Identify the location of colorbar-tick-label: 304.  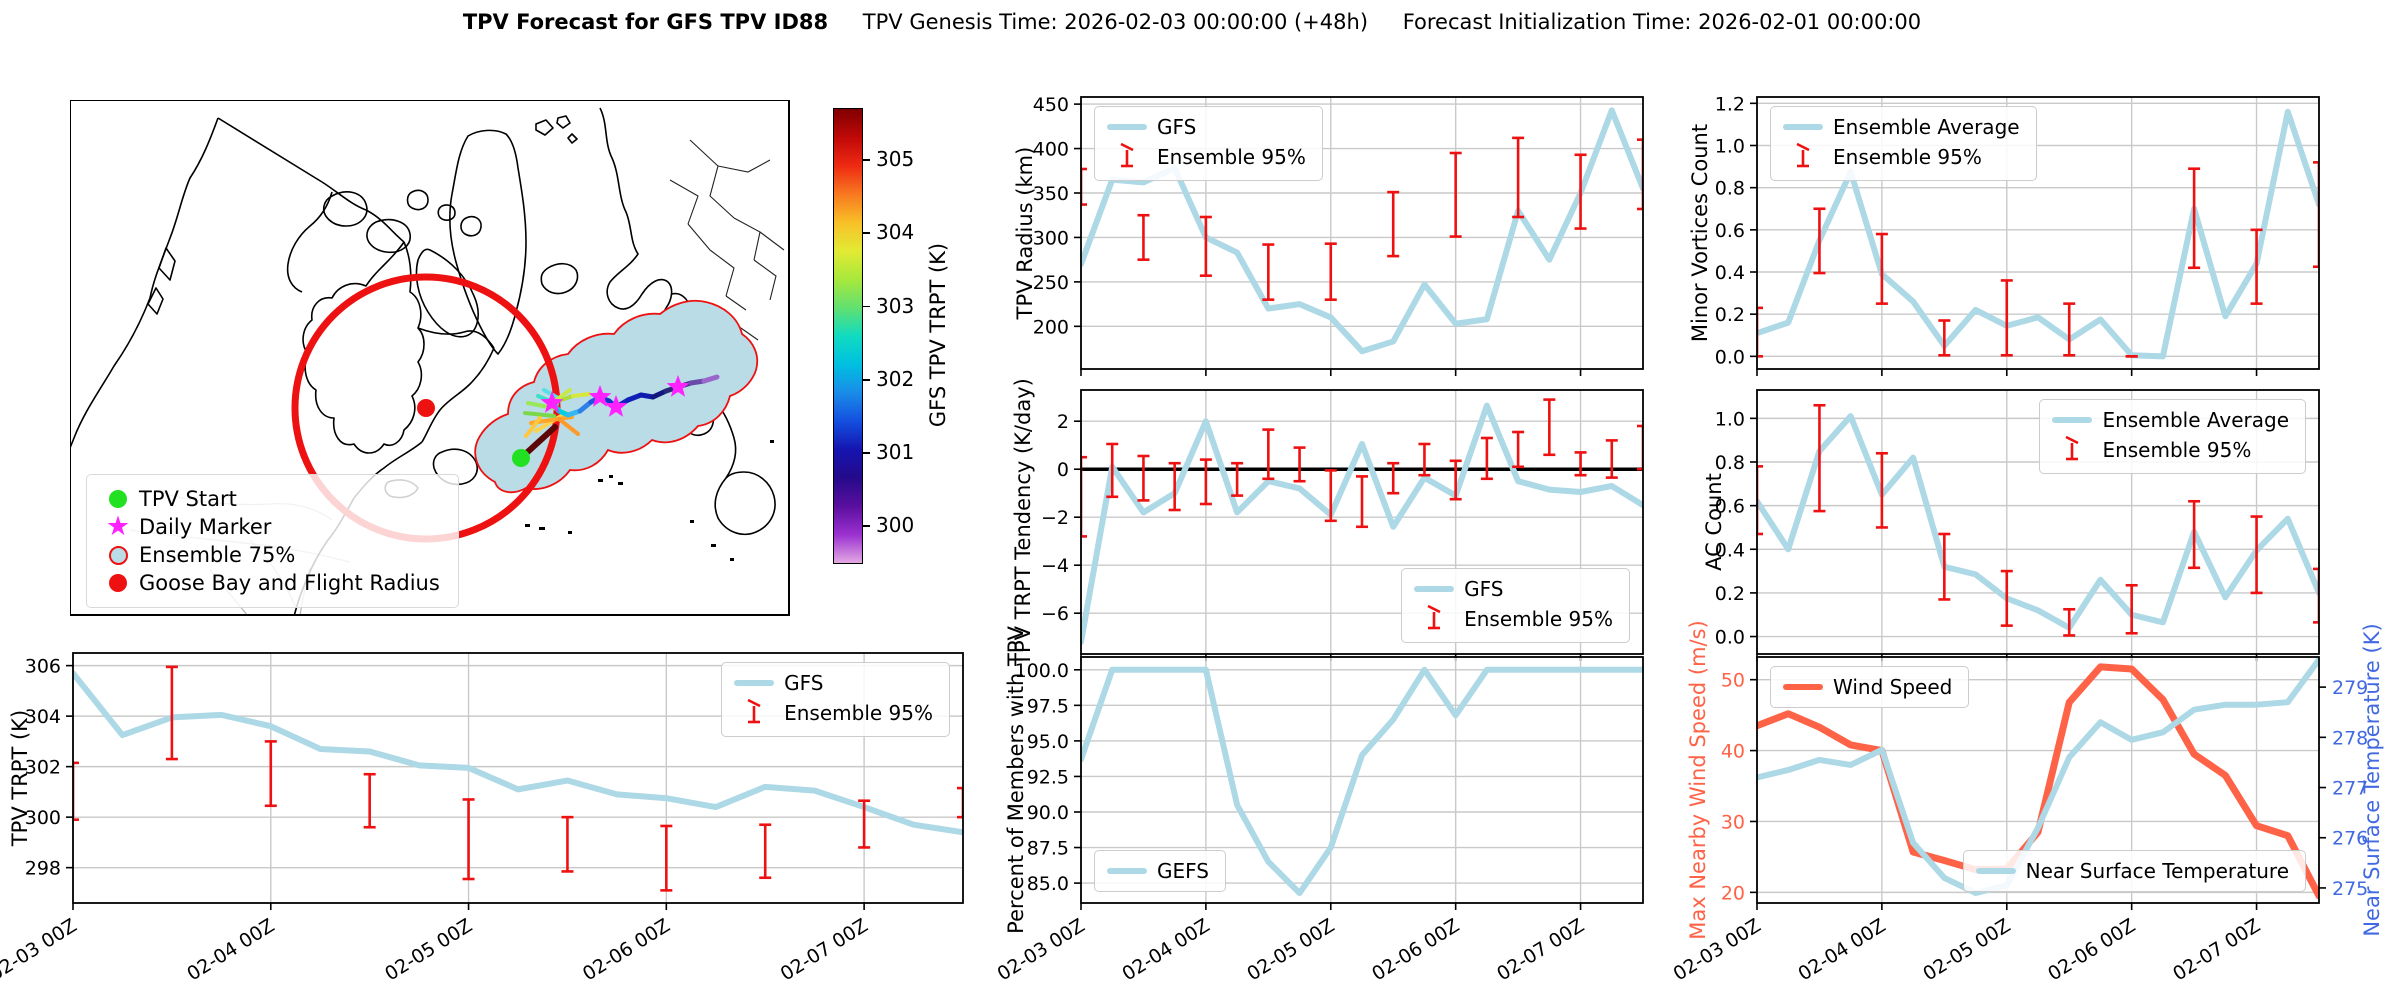
(895, 232).